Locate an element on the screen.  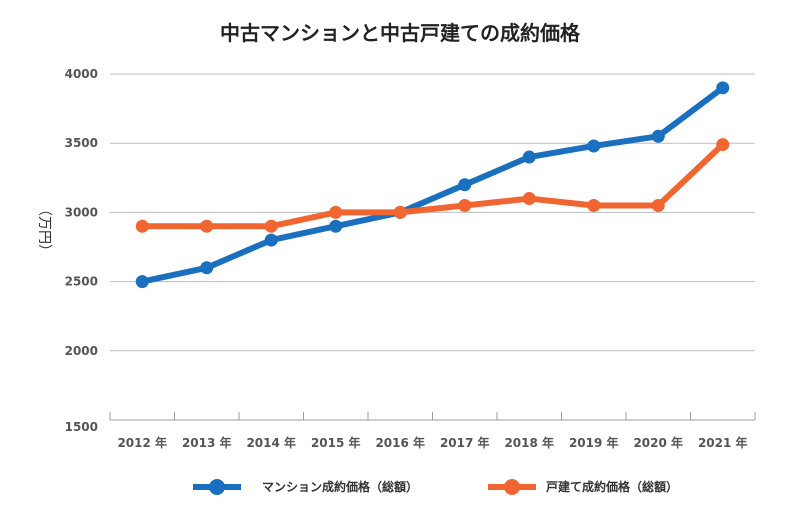
series-line is located at coordinates (432, 185).